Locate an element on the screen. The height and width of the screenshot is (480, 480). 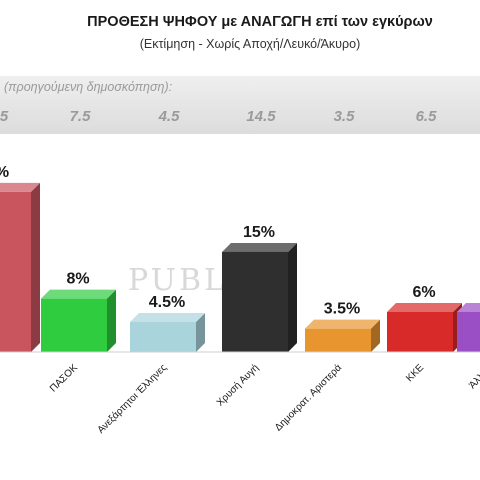
previous-value-label: 5 is located at coordinates (4, 116).